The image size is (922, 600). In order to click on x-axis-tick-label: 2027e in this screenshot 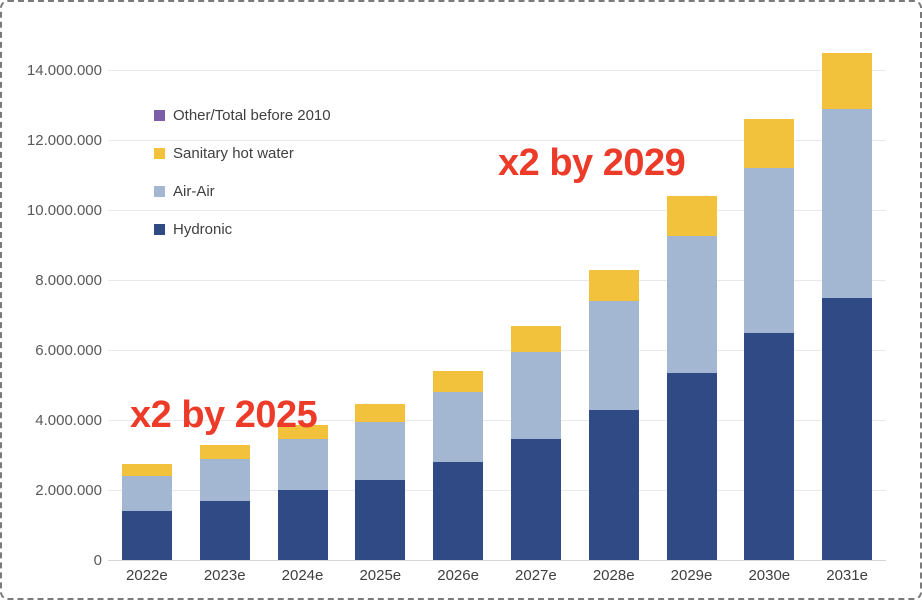, I will do `click(536, 575)`.